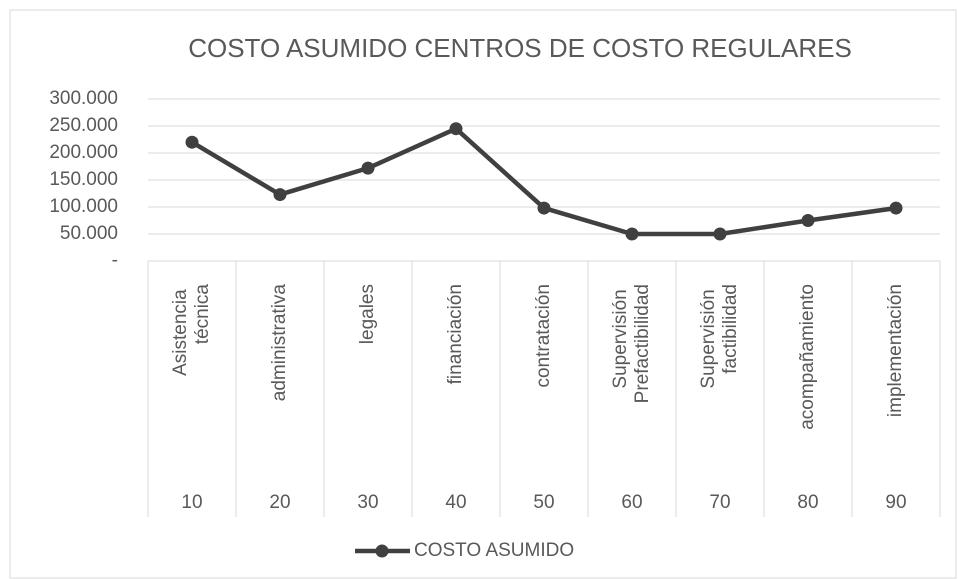 The image size is (958, 579). Describe the element at coordinates (89, 233) in the screenshot. I see `y-tick-label: 50.000` at that location.